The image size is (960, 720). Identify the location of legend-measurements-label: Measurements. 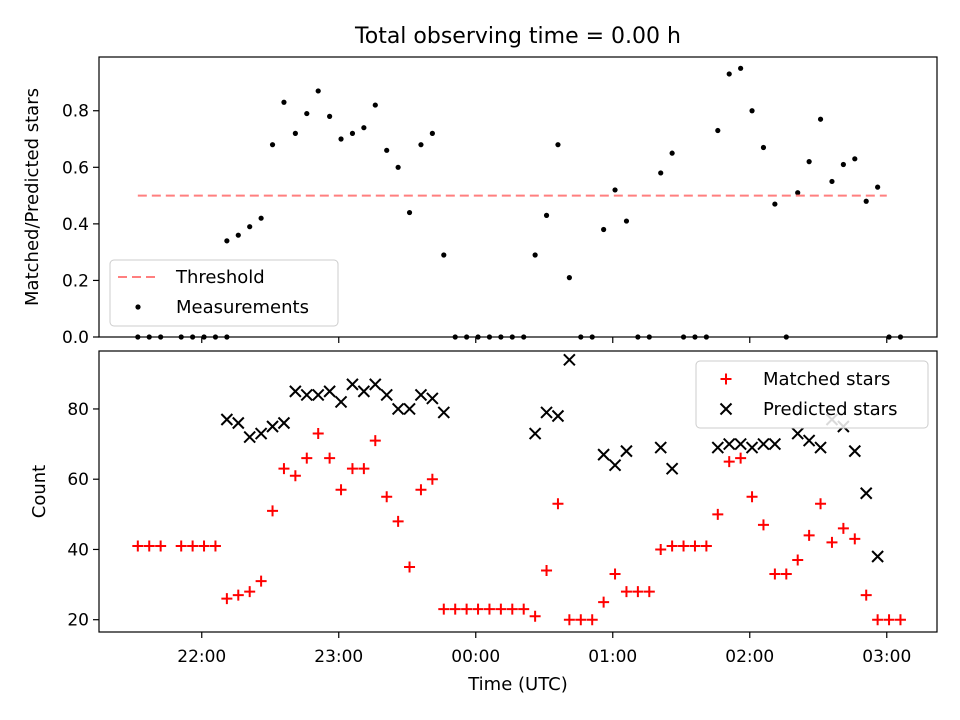
(242, 307).